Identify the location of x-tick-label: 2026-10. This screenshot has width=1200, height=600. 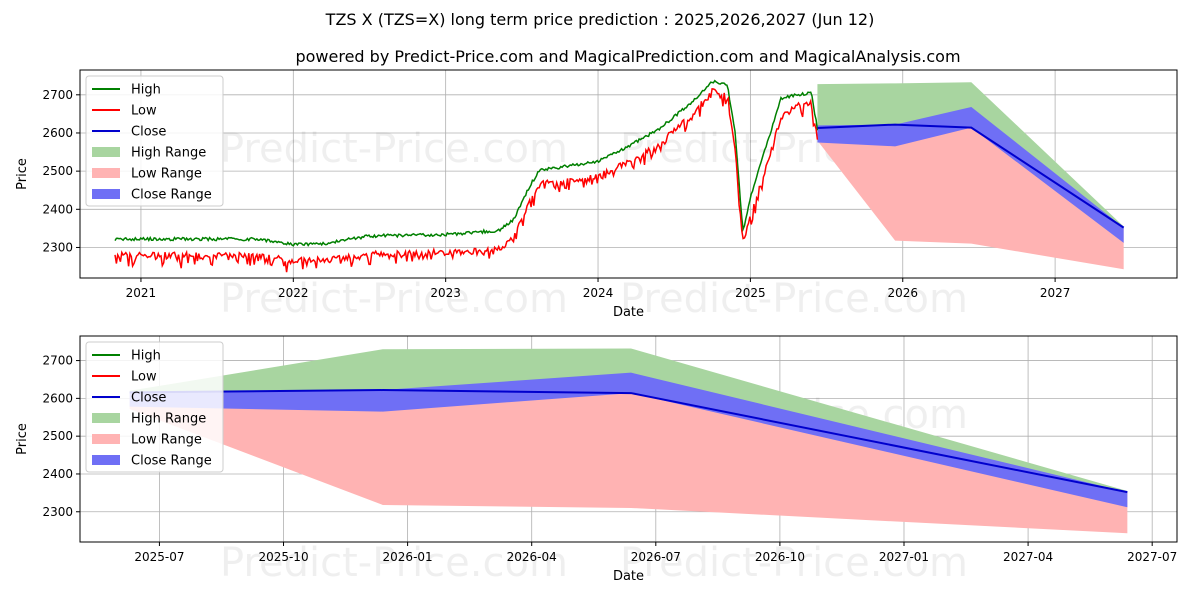
(780, 557).